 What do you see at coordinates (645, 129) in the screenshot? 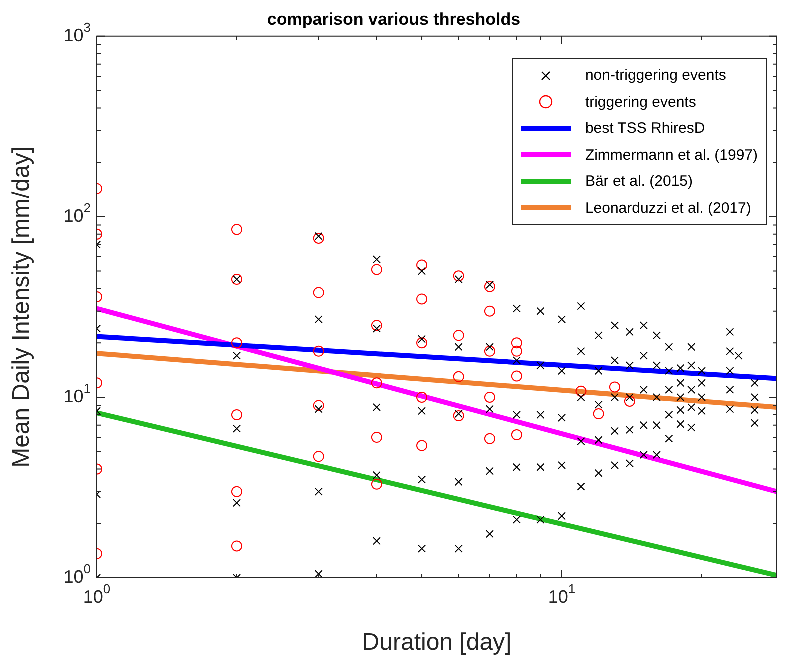
I see `legend-label: best TSS RhiresD` at bounding box center [645, 129].